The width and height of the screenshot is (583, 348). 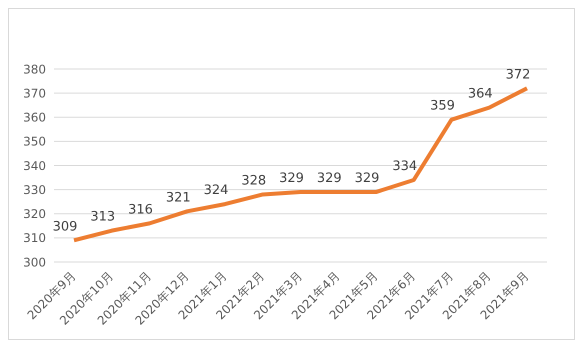 I want to click on y-tick-label: 350, so click(x=34, y=141).